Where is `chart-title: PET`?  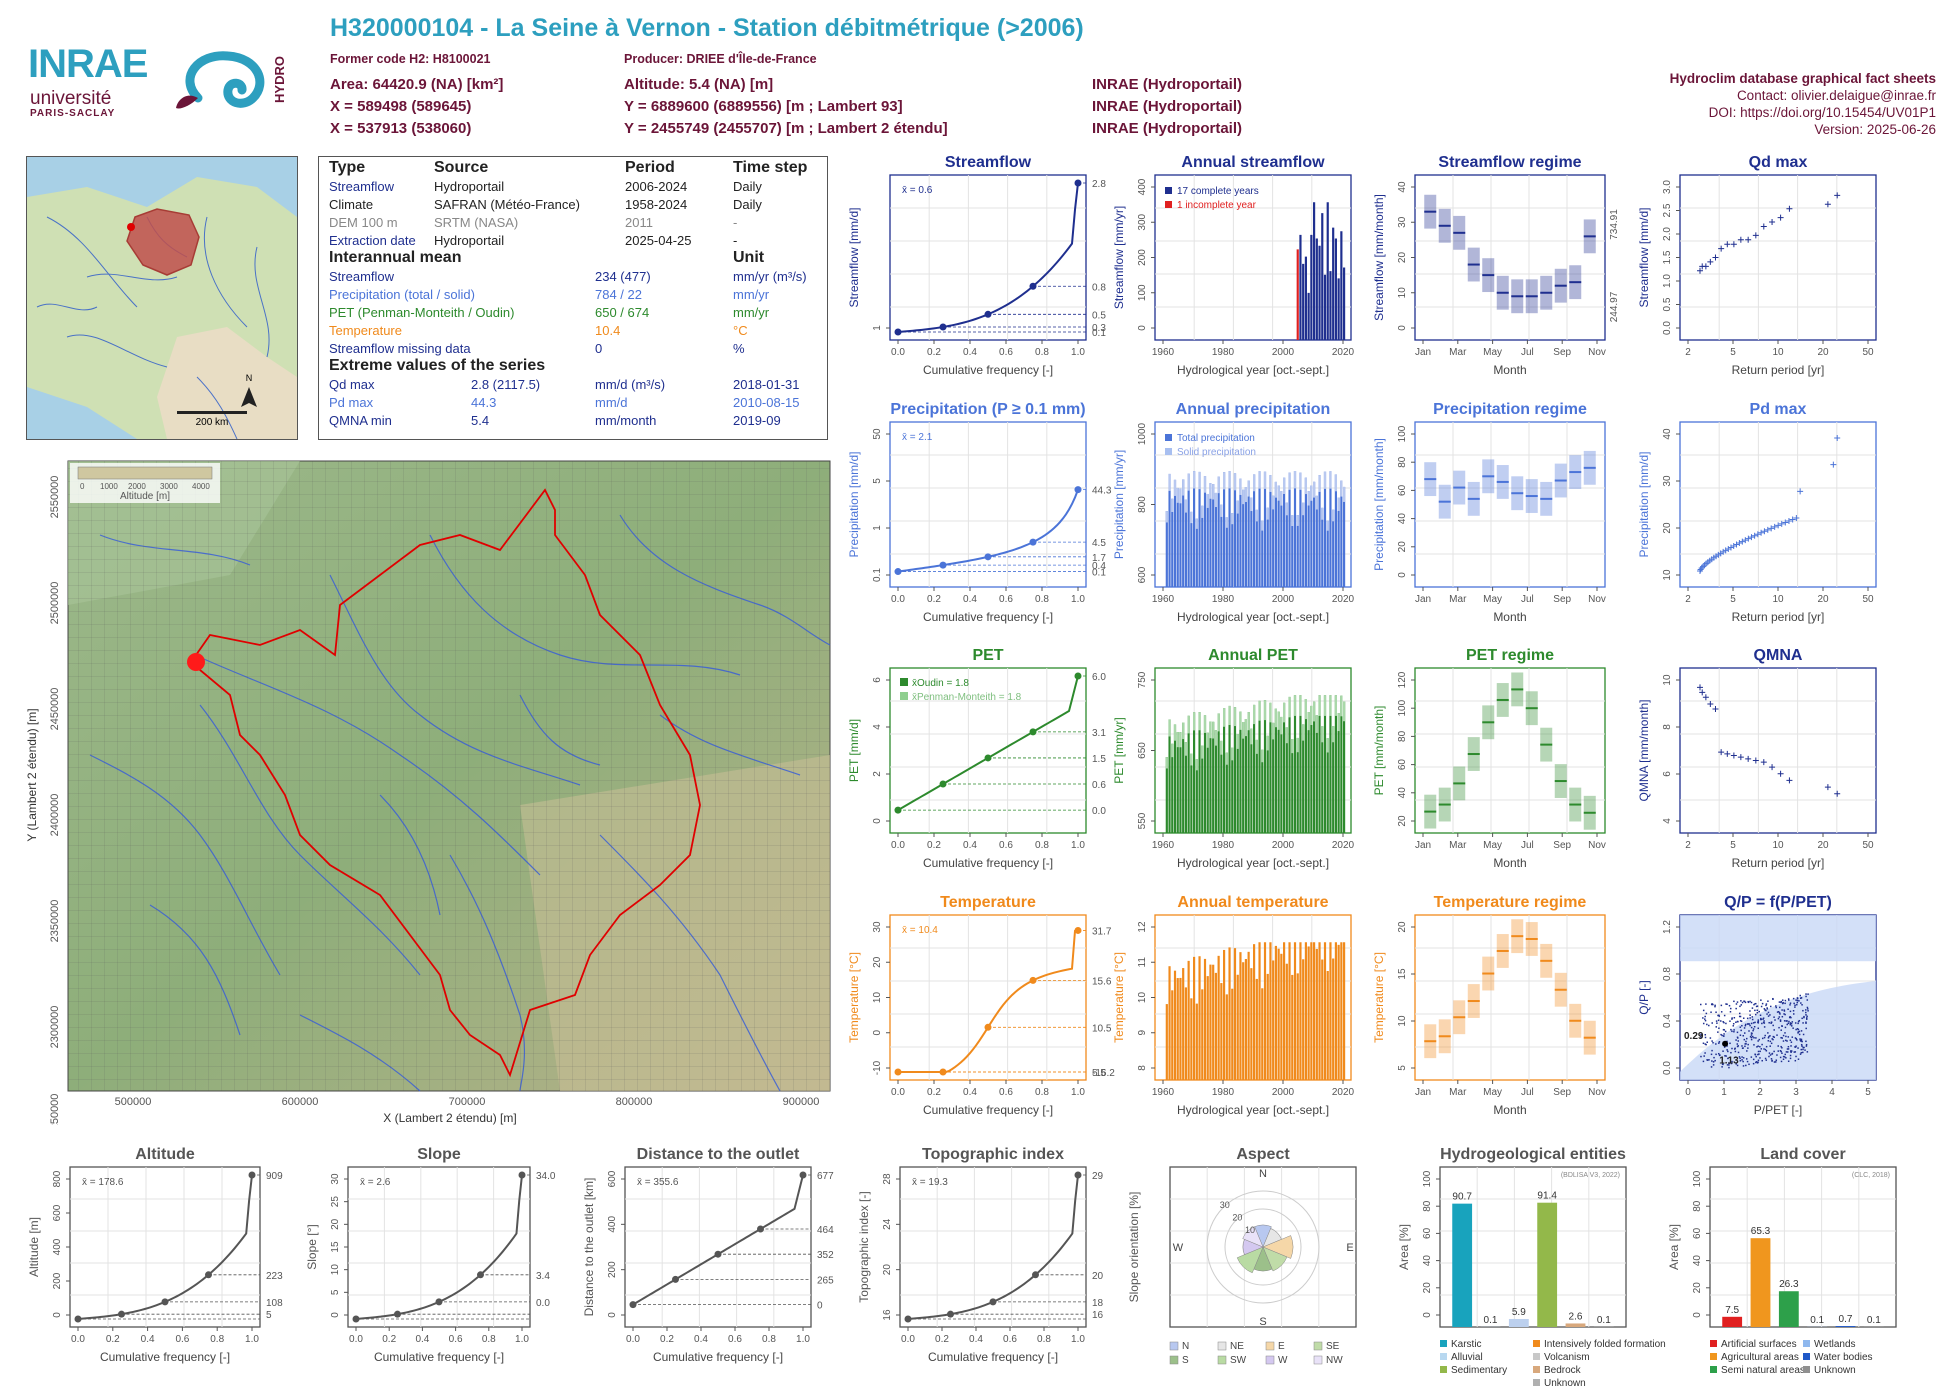 chart-title: PET is located at coordinates (987, 655).